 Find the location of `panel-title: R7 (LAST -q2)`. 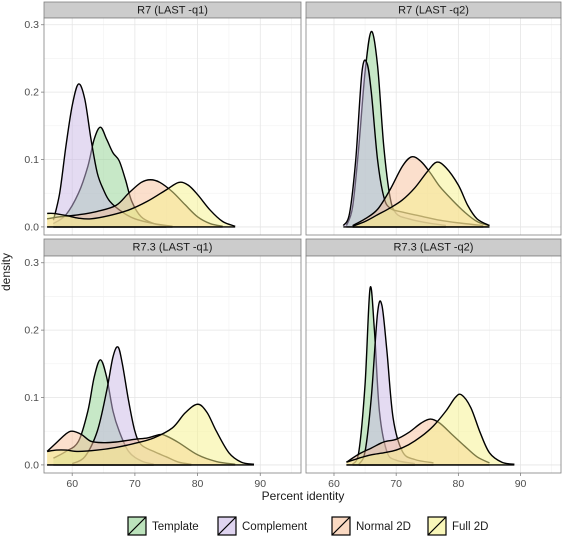

panel-title: R7 (LAST -q2) is located at coordinates (433, 11).